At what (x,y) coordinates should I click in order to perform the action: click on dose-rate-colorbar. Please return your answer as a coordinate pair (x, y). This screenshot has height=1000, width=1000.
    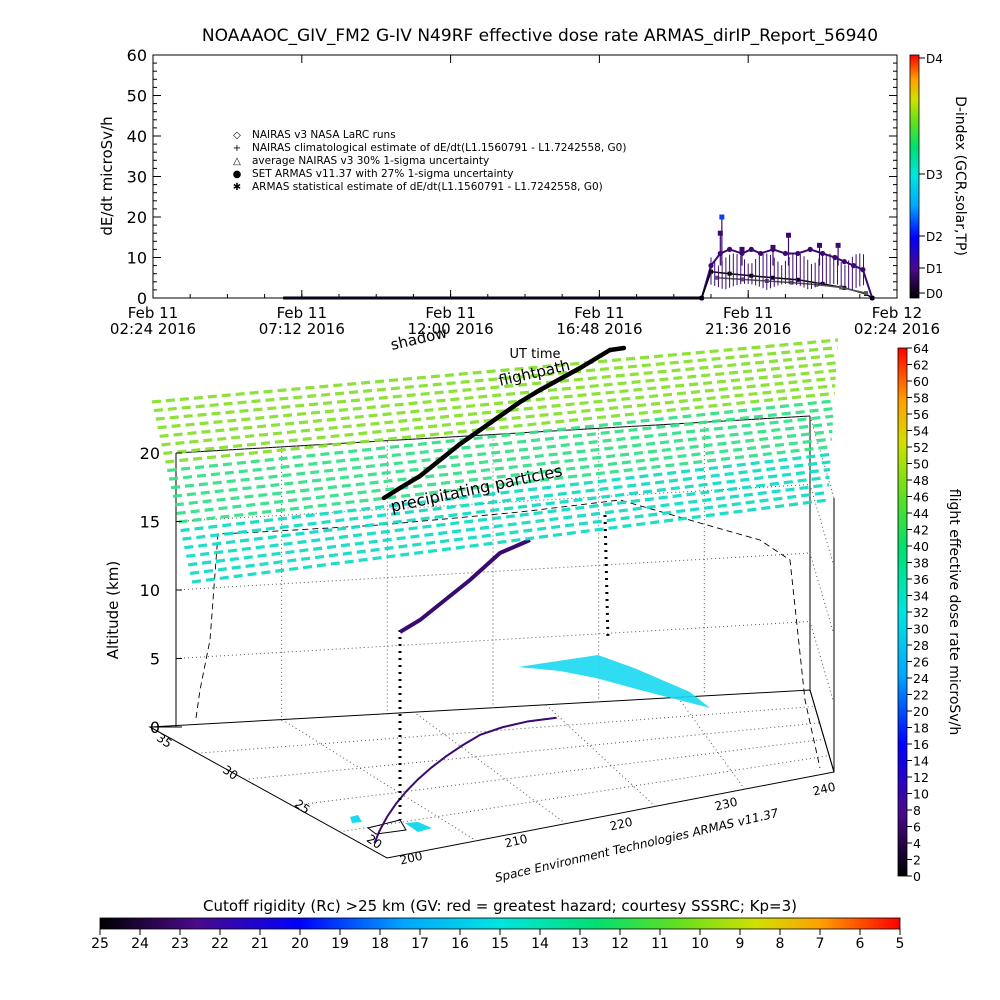
    Looking at the image, I should click on (902, 612).